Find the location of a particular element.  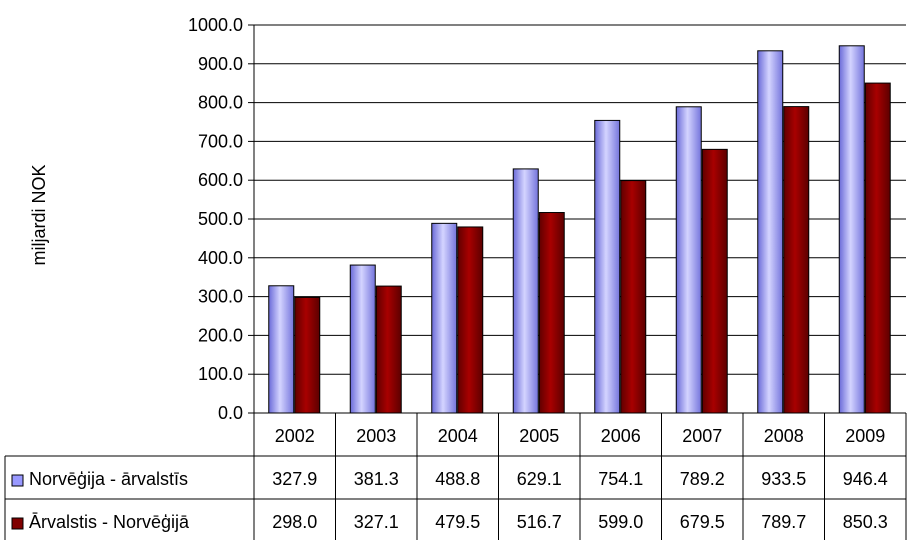

data-label: 479.5 is located at coordinates (457, 522).